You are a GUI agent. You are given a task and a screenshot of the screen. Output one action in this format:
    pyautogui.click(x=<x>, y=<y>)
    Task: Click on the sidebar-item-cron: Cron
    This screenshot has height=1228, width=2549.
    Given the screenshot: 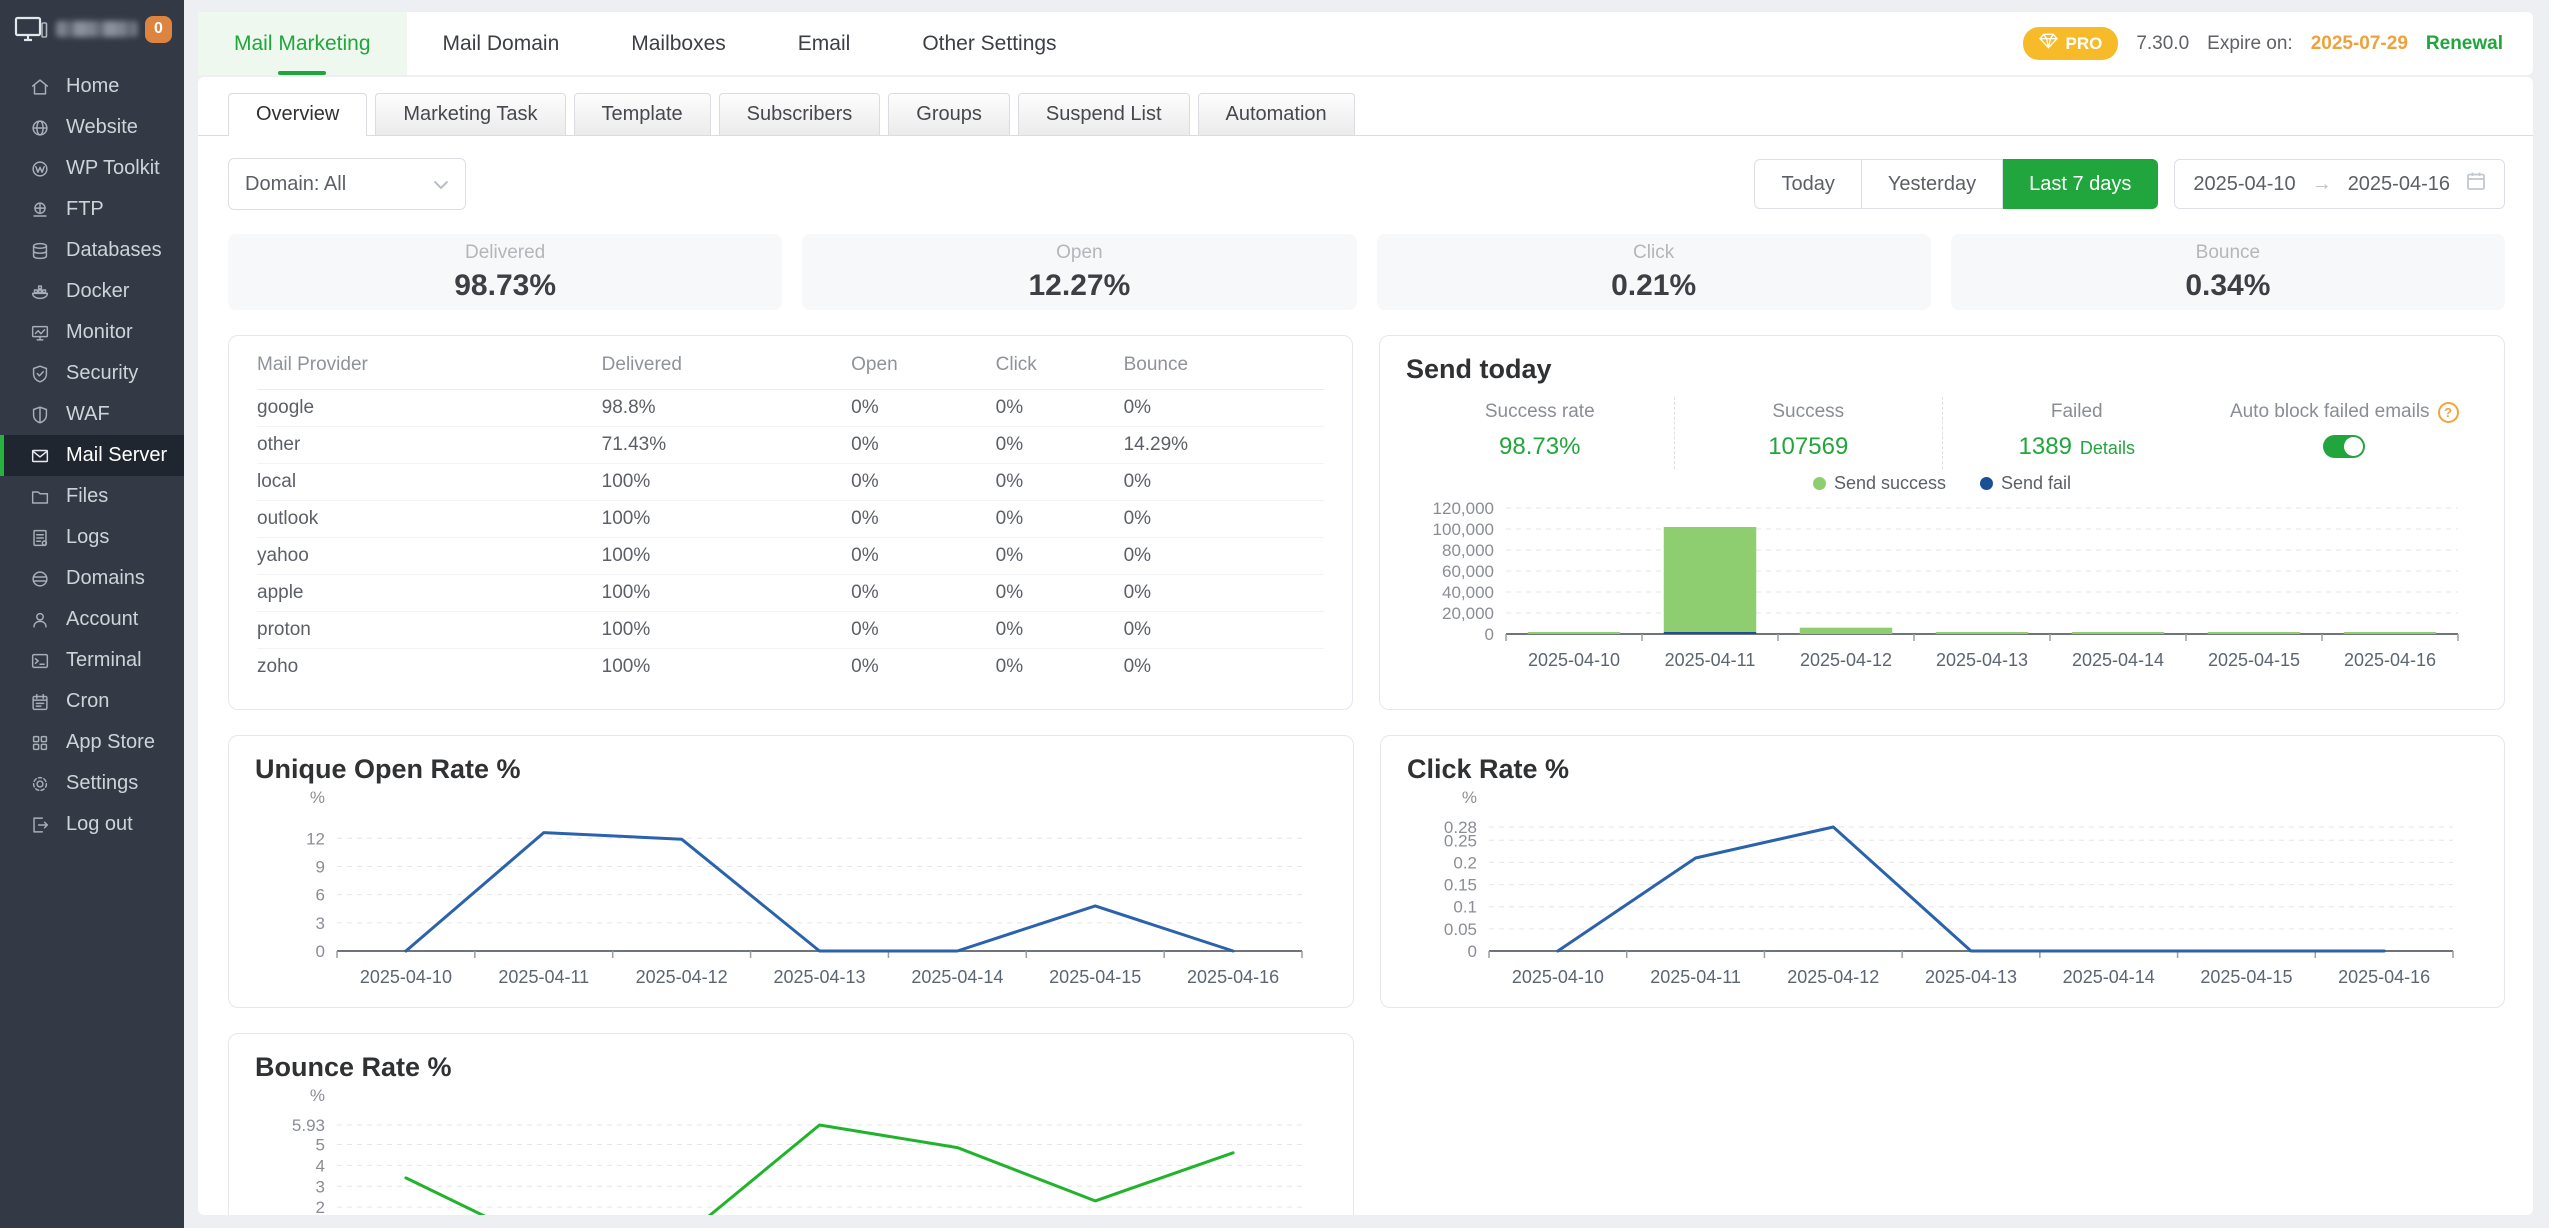 What is the action you would take?
    pyautogui.click(x=92, y=701)
    